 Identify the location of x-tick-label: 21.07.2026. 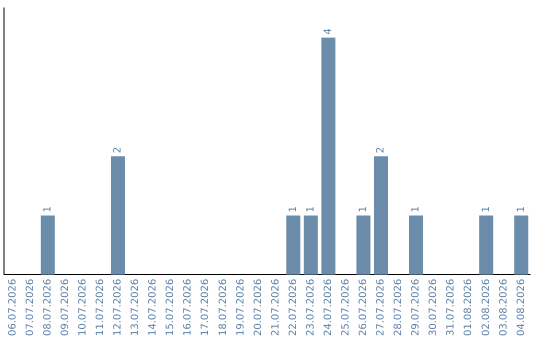
(276, 307).